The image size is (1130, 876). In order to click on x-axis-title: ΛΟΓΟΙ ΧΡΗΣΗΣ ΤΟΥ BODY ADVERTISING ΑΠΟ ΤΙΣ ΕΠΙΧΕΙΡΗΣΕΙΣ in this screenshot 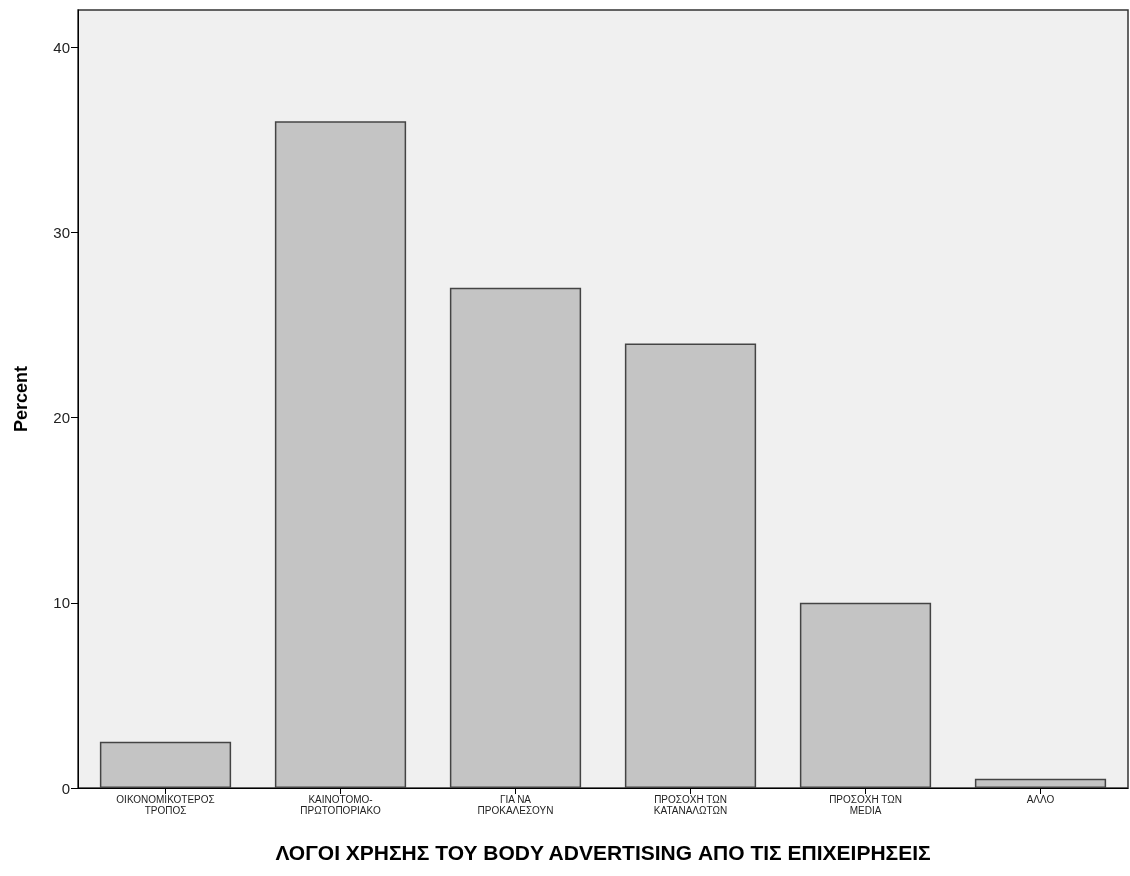, I will do `click(603, 852)`.